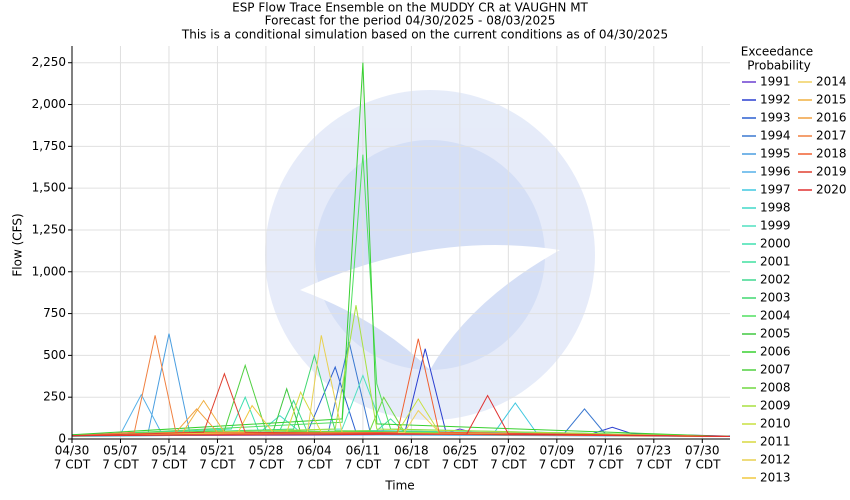 The image size is (850, 500). I want to click on legend-label: 2014, so click(831, 82).